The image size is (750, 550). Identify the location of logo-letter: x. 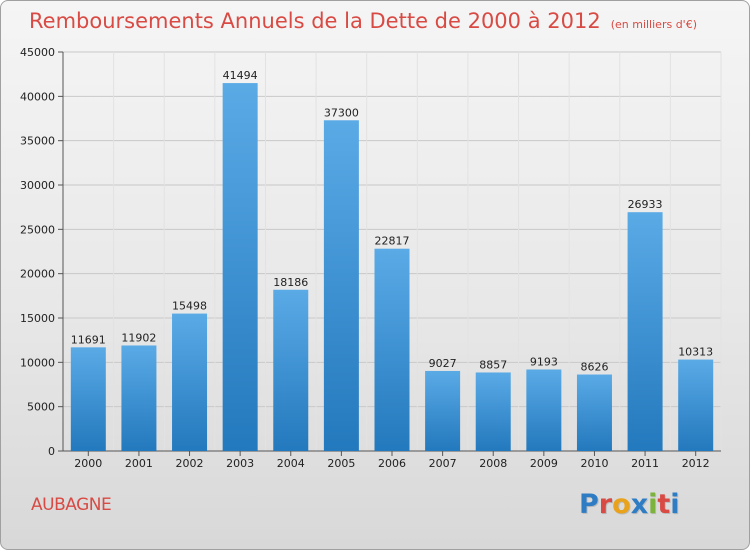
(639, 504).